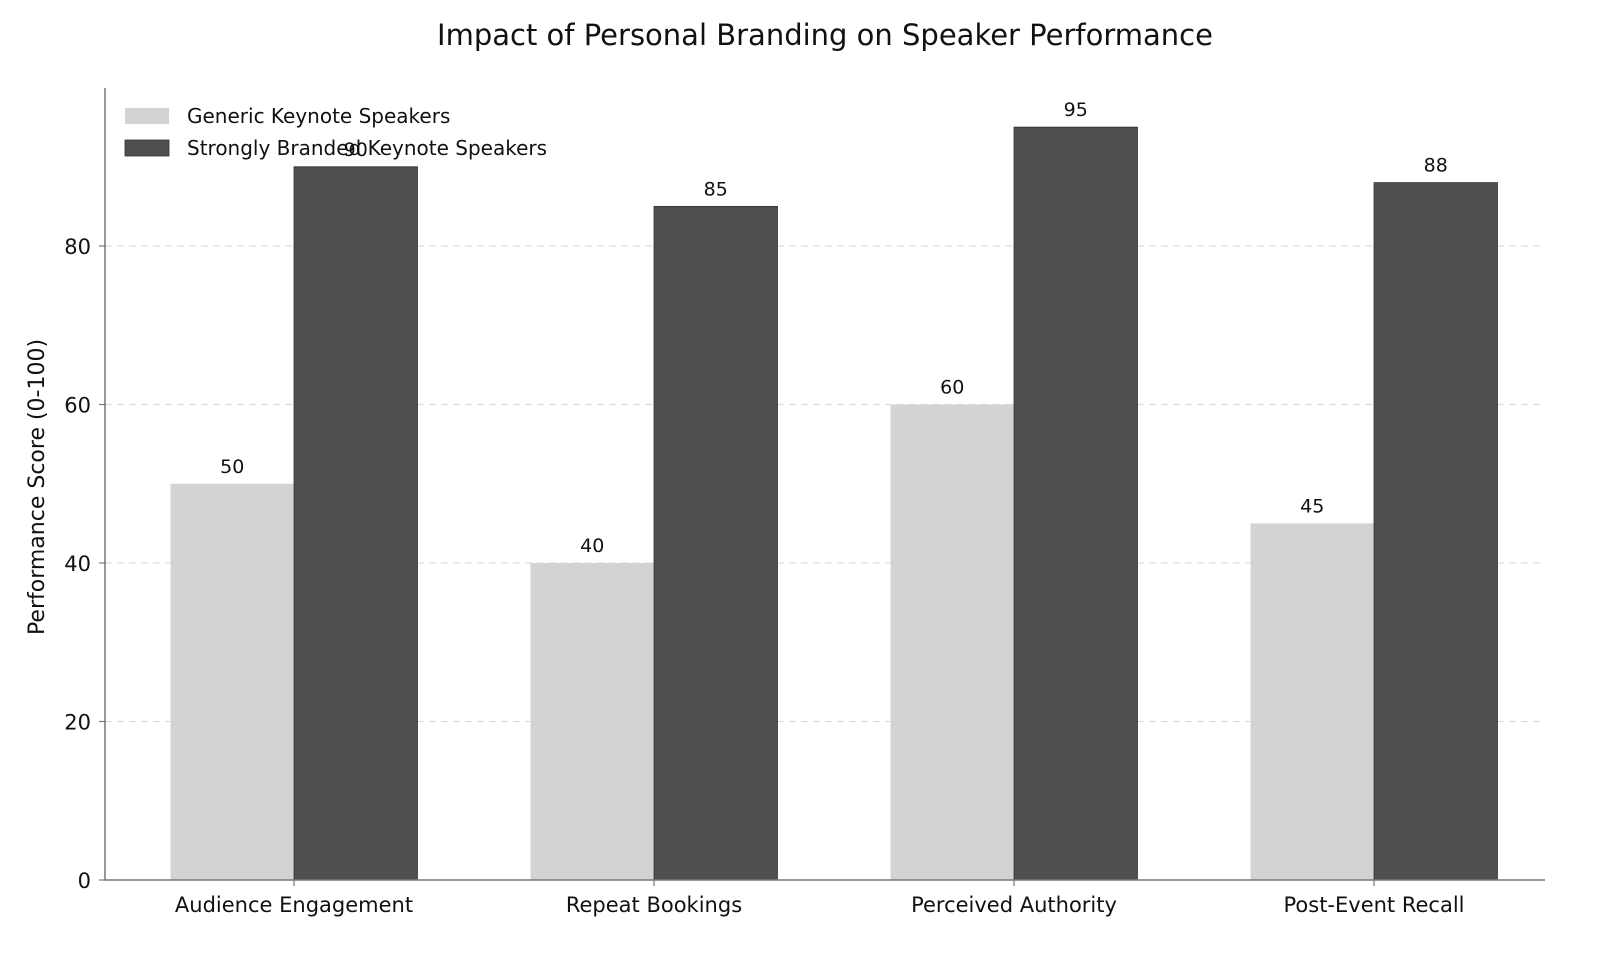 This screenshot has height=960, width=1600. Describe the element at coordinates (37, 487) in the screenshot. I see `y-axis-label: Performance Score (0-100)` at that location.